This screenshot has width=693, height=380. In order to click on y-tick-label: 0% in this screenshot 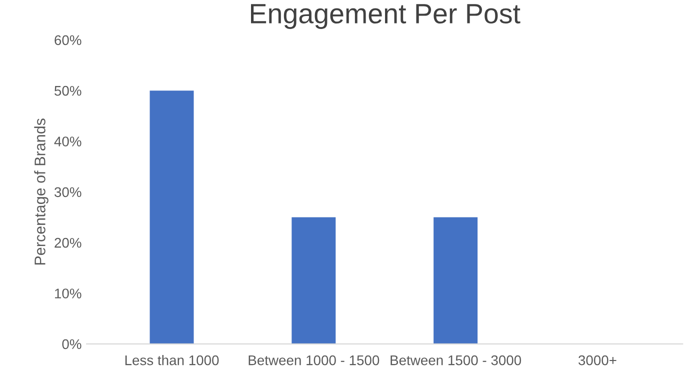, I will do `click(72, 344)`.